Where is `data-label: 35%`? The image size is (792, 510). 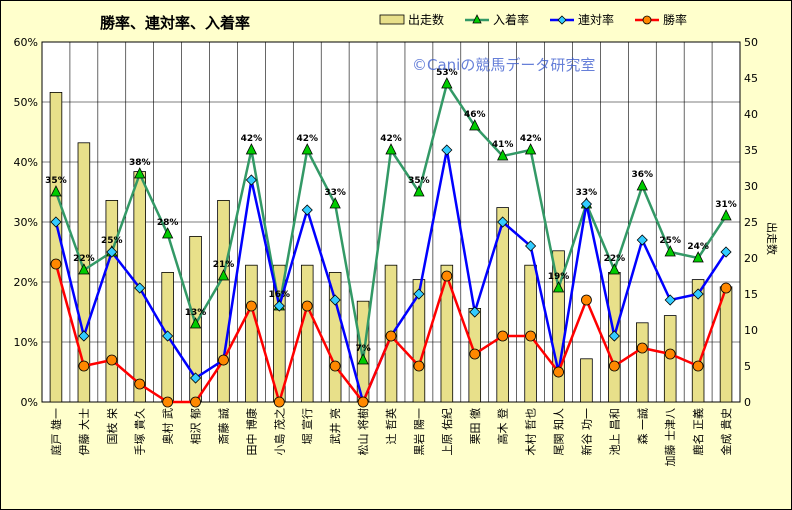
data-label: 35% is located at coordinates (56, 181).